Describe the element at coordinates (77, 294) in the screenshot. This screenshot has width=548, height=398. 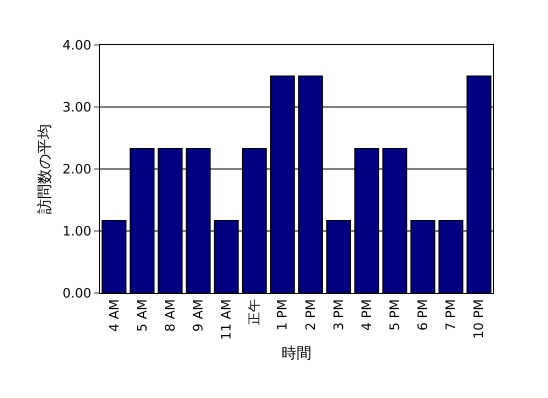
I see `y-tick-label: 0.00` at that location.